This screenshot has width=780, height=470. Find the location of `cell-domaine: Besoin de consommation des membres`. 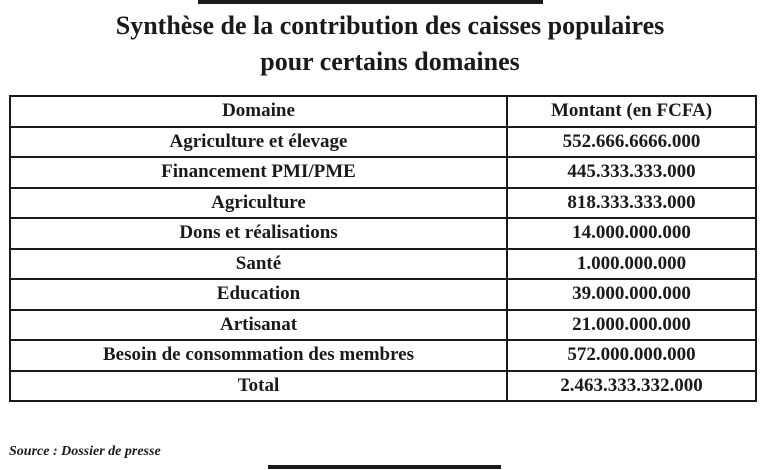

cell-domaine: Besoin de consommation des membres is located at coordinates (258, 355).